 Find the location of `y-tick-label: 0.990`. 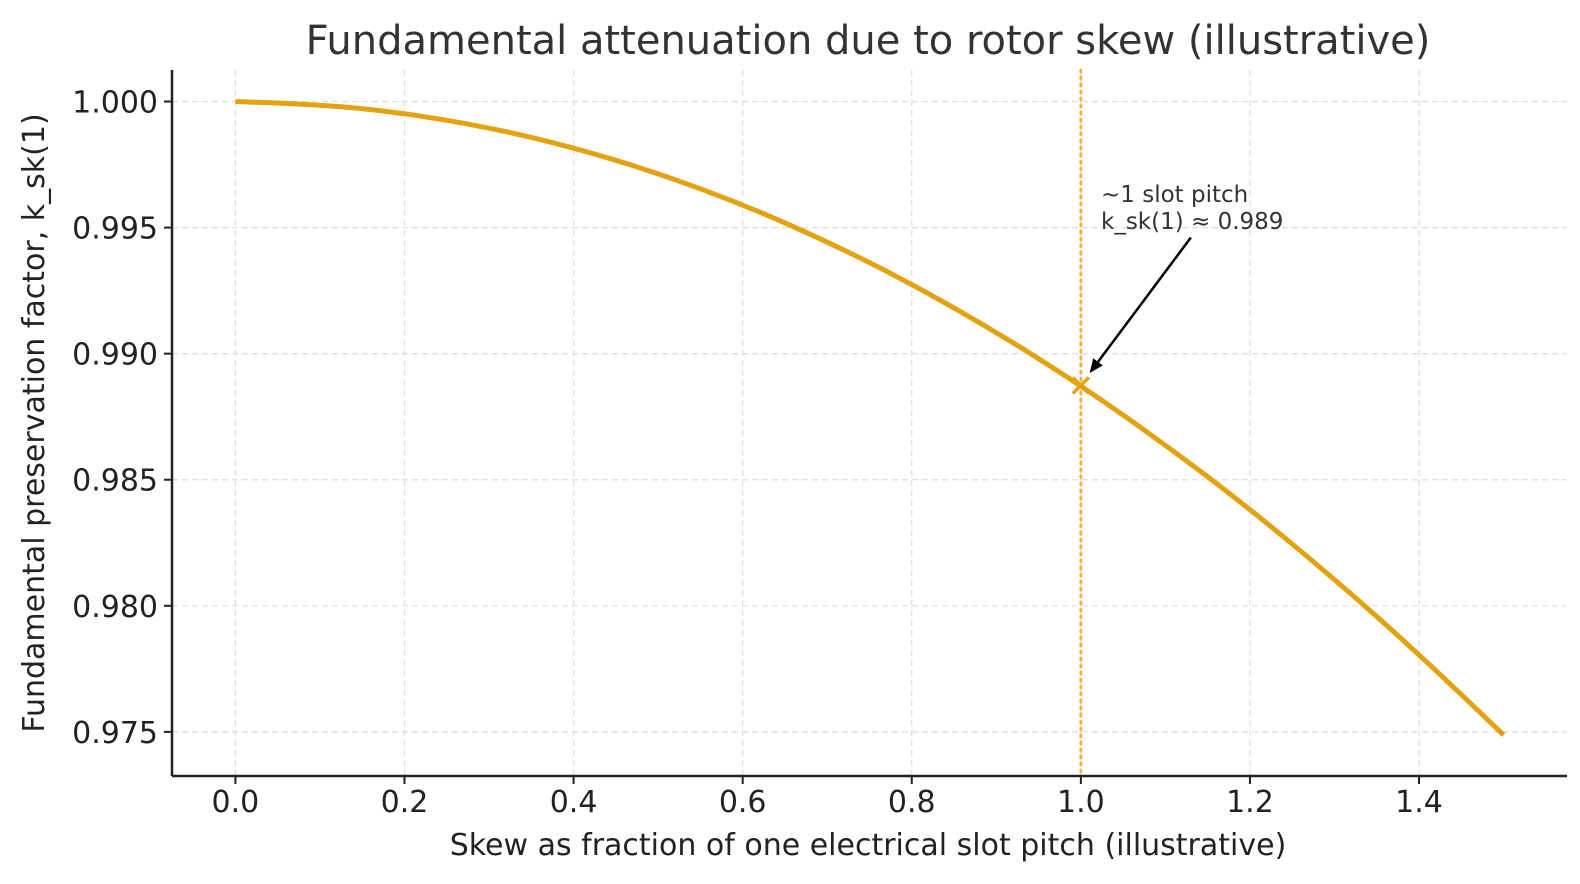

y-tick-label: 0.990 is located at coordinates (115, 355).